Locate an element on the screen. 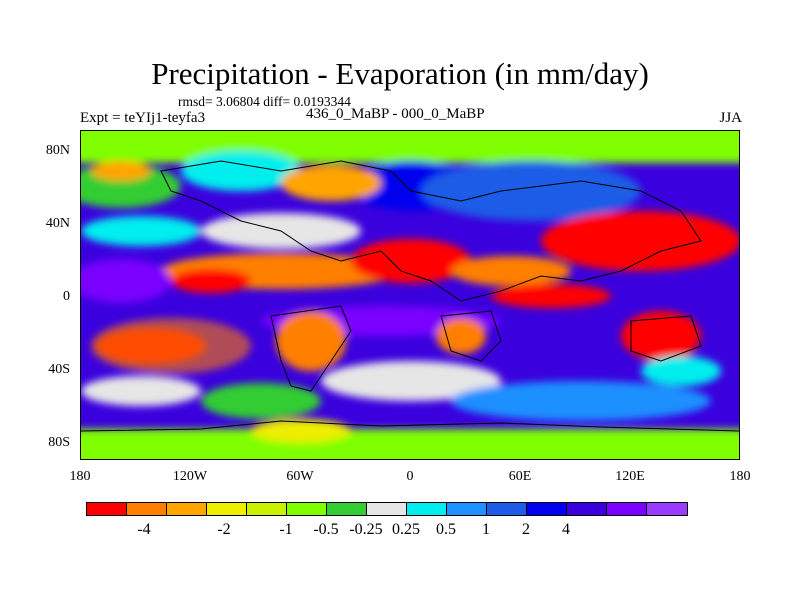 The image size is (800, 600). period-subtitle: 436_0_MaBP - 000_0_MaBP is located at coordinates (395, 114).